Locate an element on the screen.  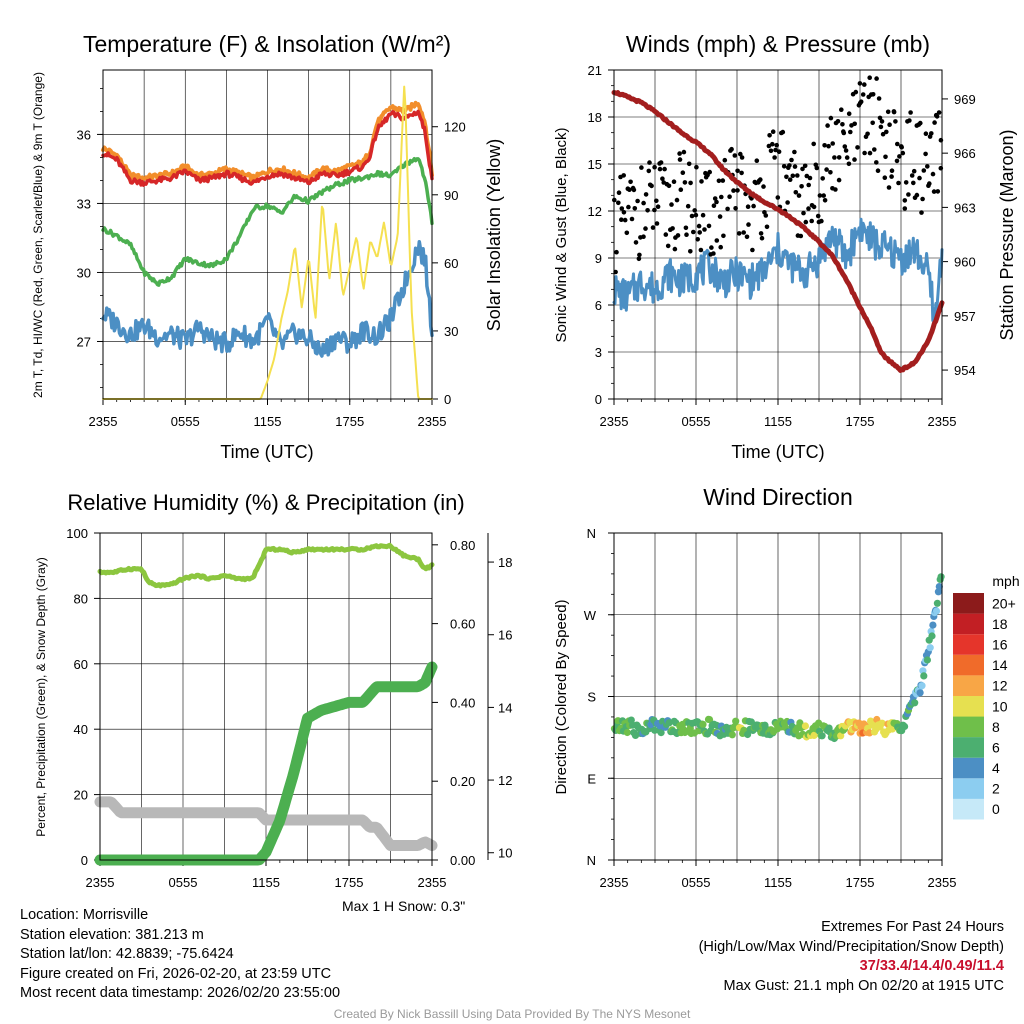
station-location: Location: Morrisville is located at coordinates (84, 915).